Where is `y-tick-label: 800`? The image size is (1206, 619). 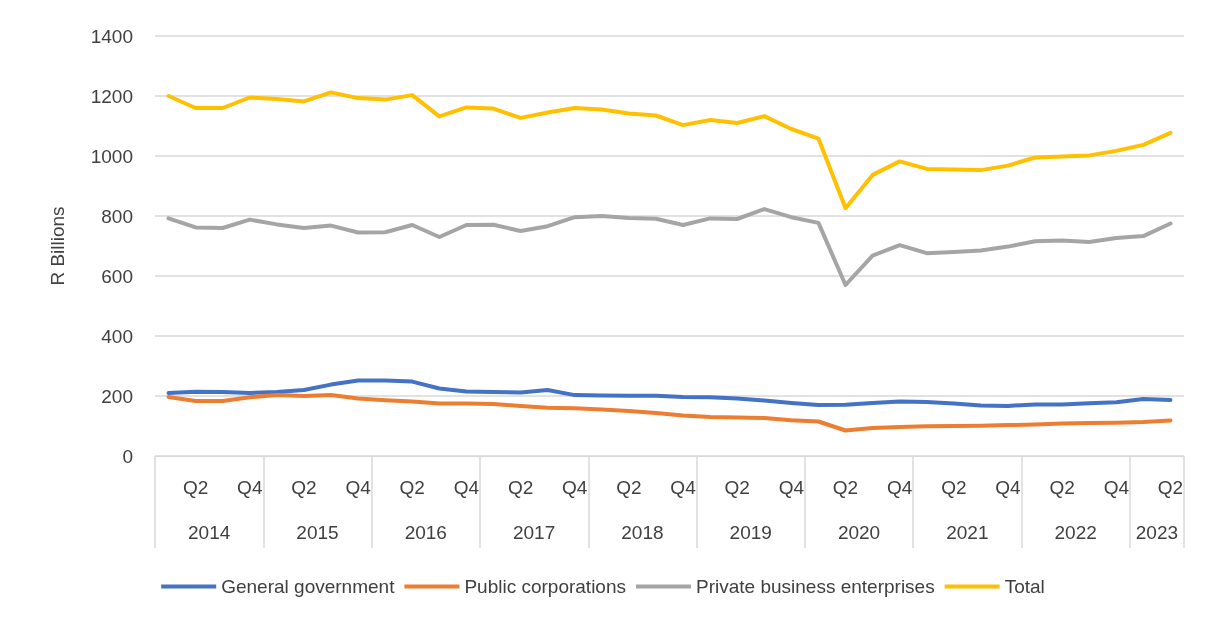 y-tick-label: 800 is located at coordinates (117, 216).